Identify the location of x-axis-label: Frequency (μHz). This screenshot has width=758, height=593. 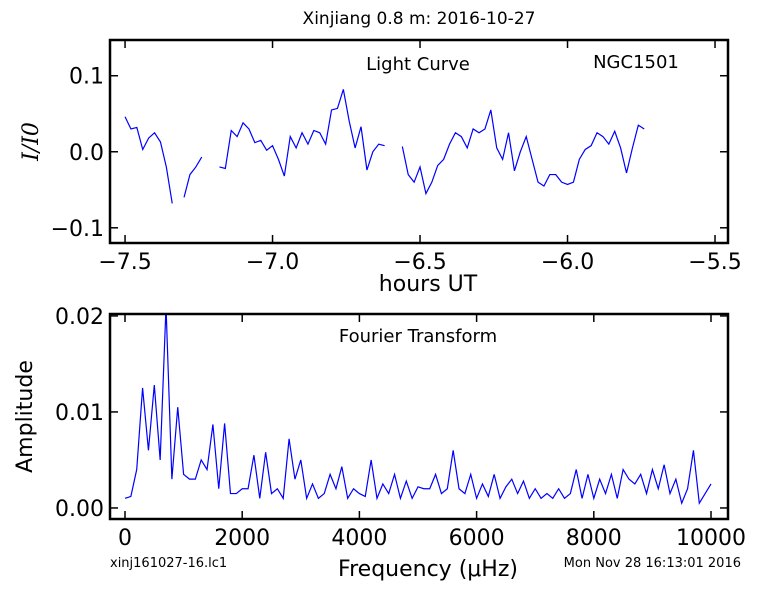
(428, 569).